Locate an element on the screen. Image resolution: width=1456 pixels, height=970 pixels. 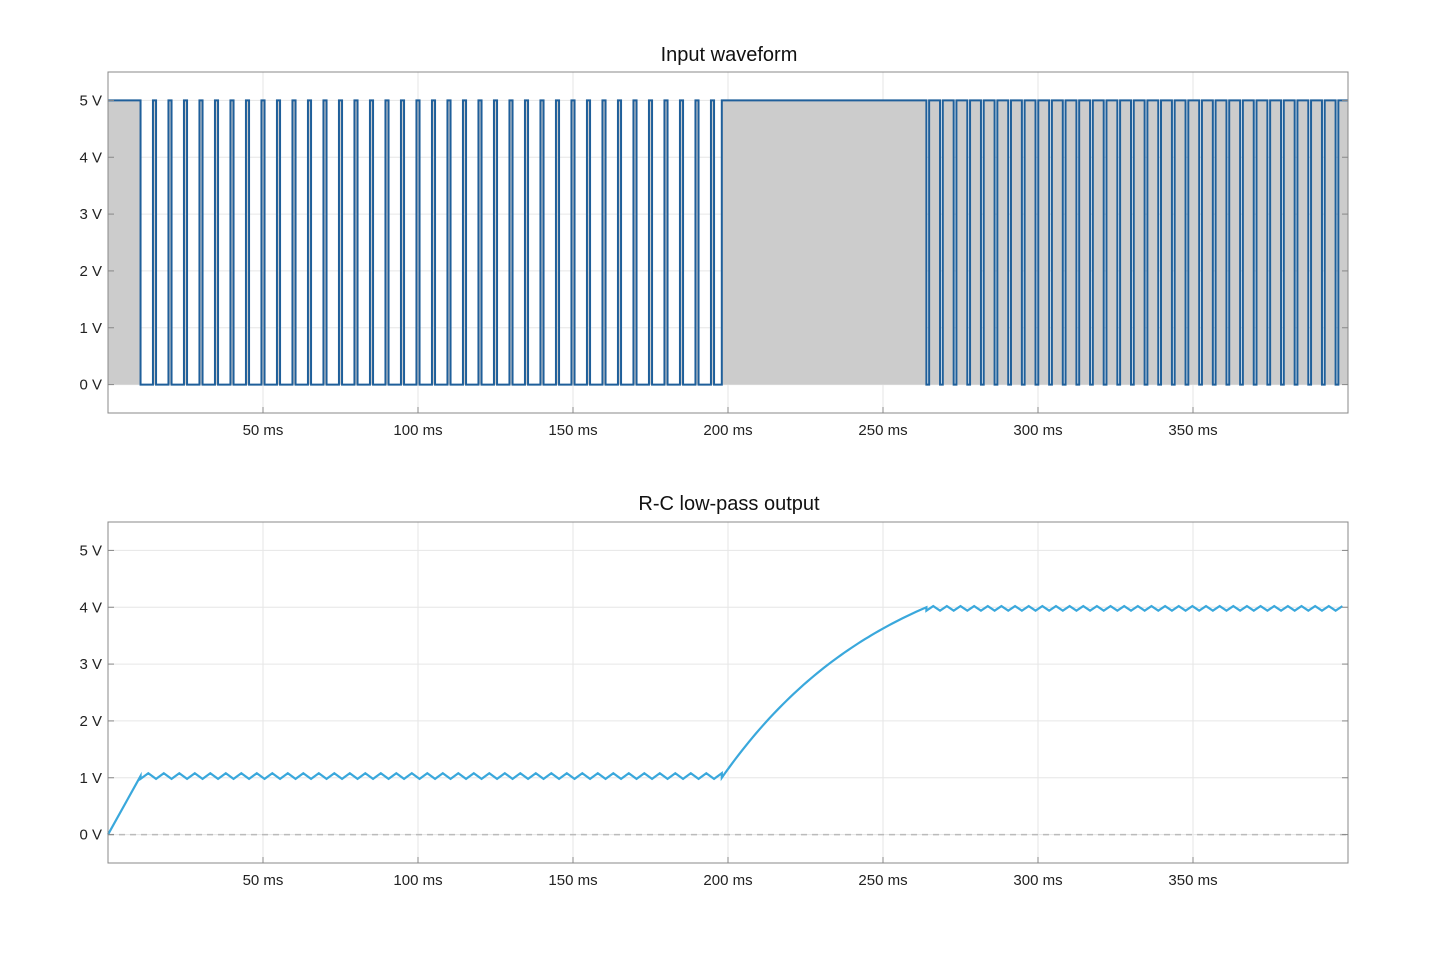
chart-title: R-C low-pass output is located at coordinates (729, 504).